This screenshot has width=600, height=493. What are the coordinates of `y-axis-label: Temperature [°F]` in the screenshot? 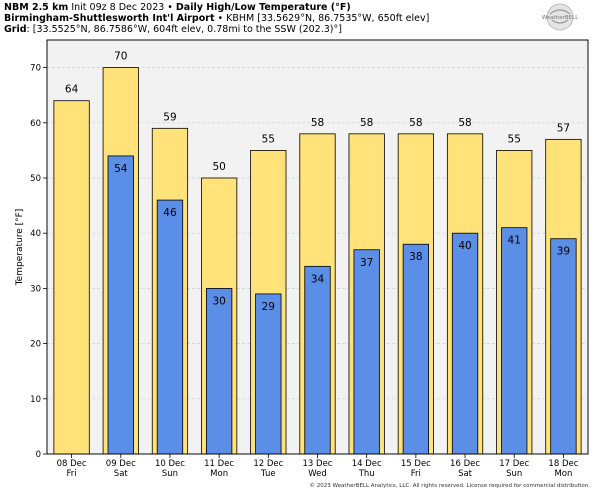 It's located at (20, 248).